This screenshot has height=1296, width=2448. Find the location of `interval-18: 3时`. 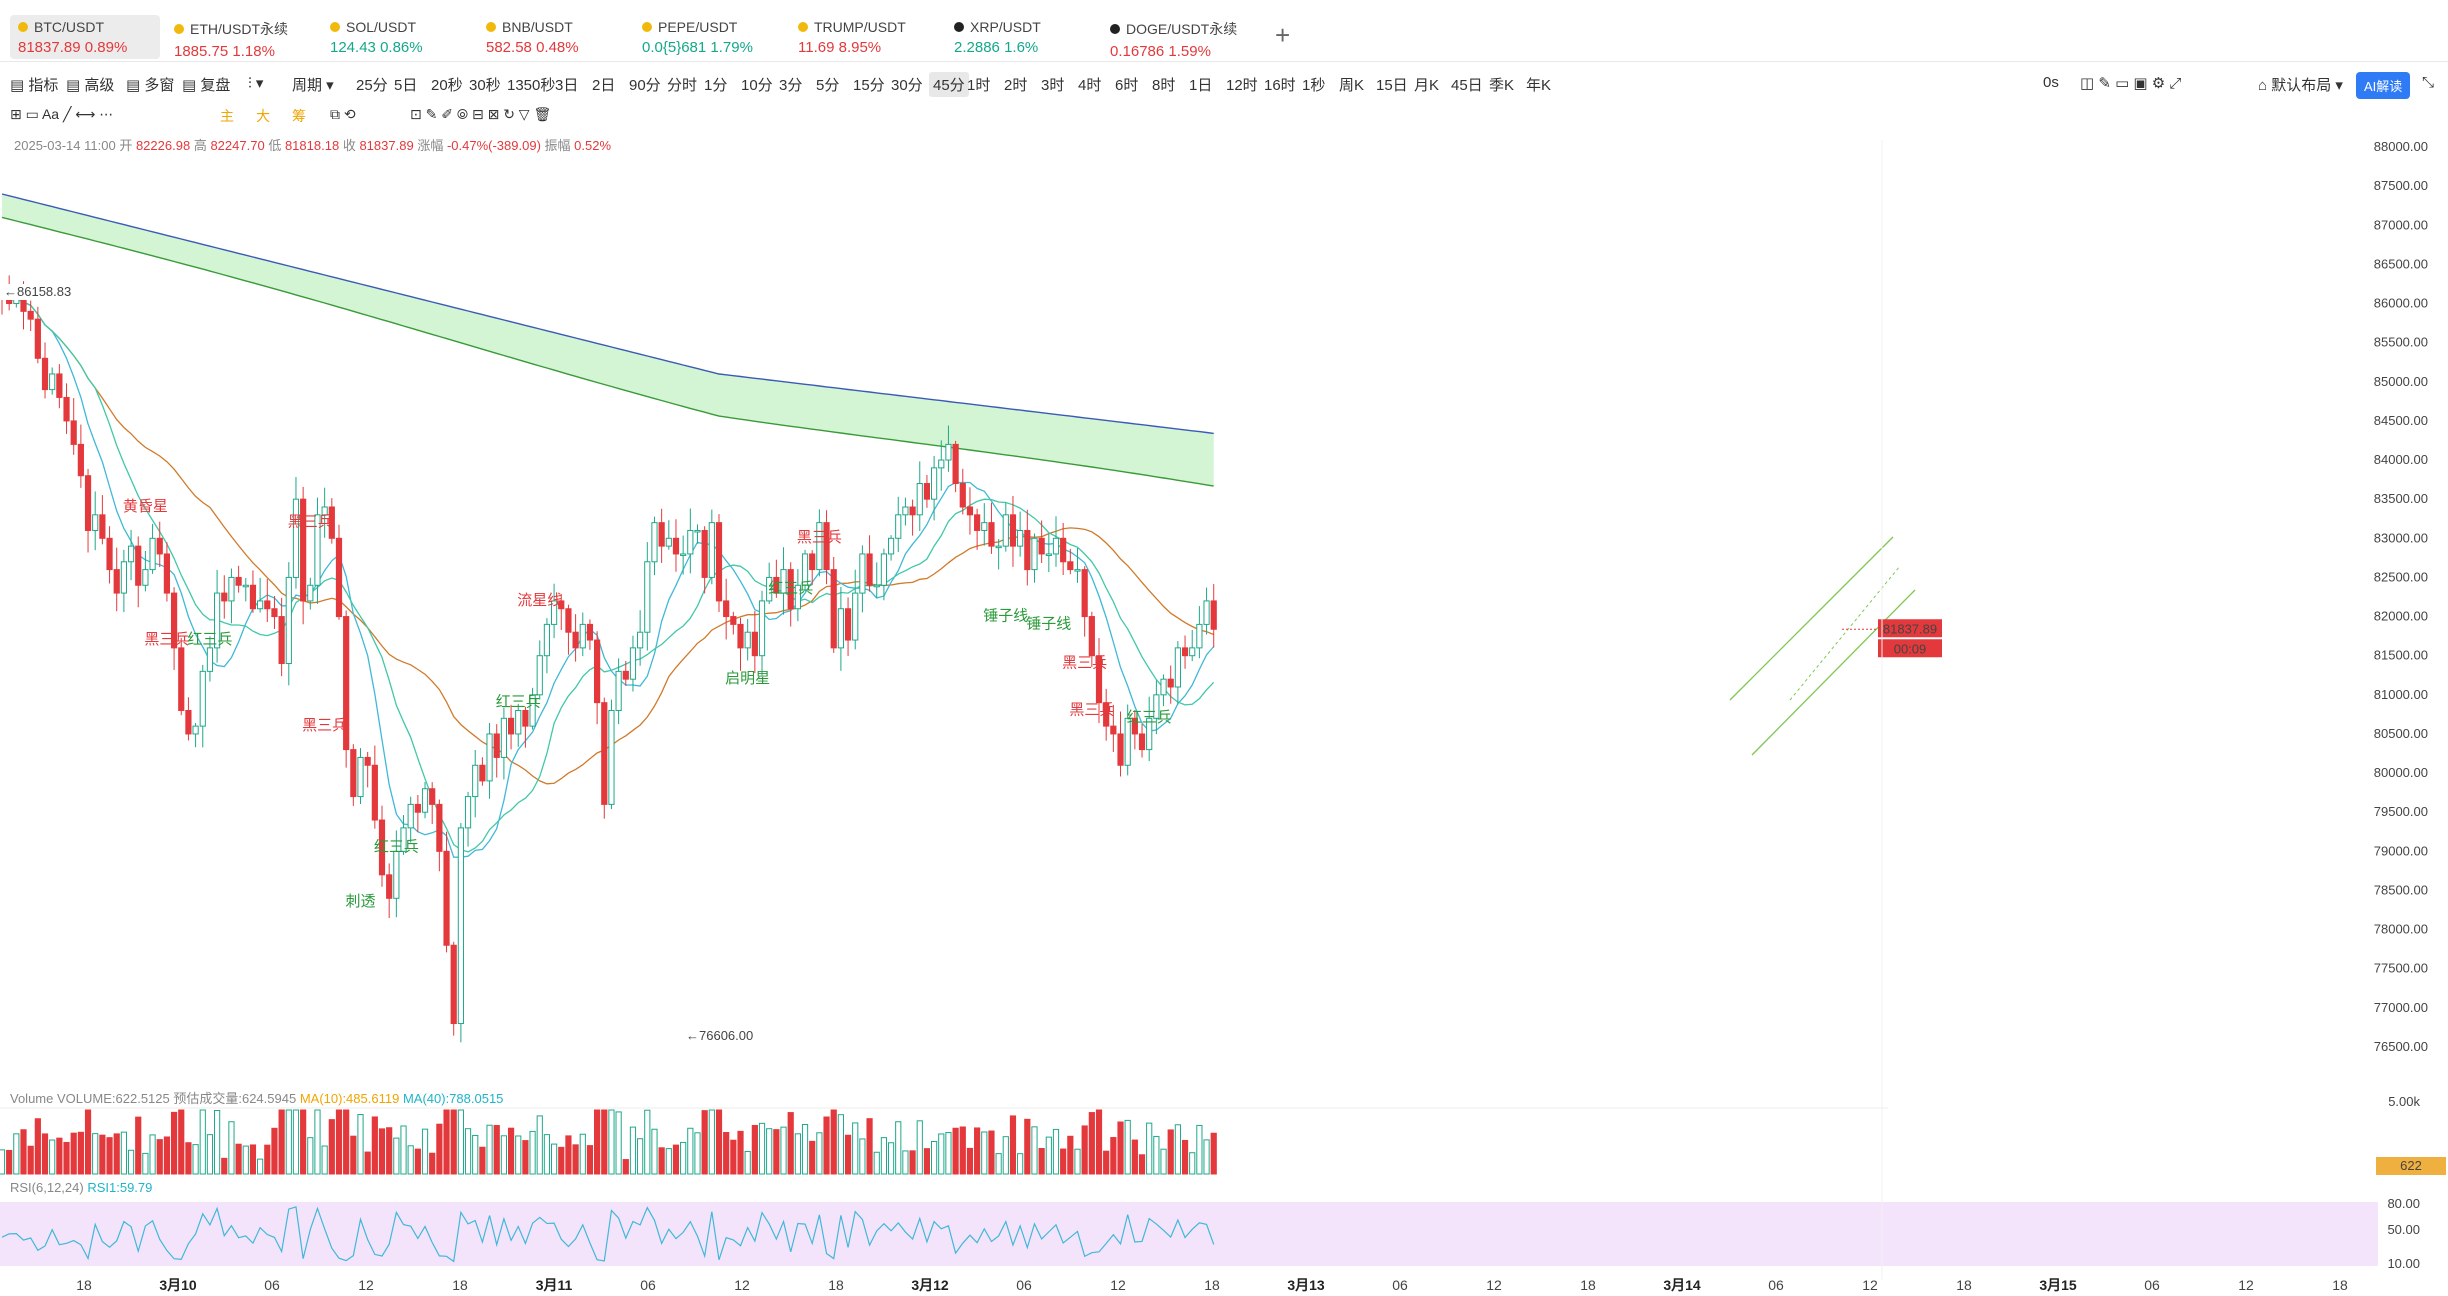

interval-18: 3时 is located at coordinates (1053, 85).